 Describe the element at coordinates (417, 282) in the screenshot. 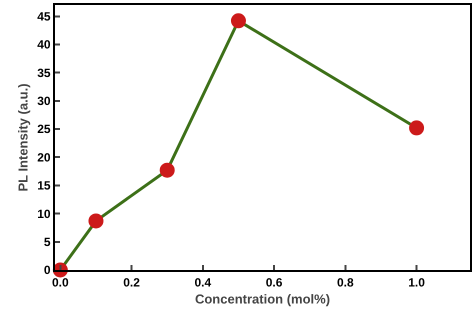

I see `x-tick-label: 1.0` at that location.